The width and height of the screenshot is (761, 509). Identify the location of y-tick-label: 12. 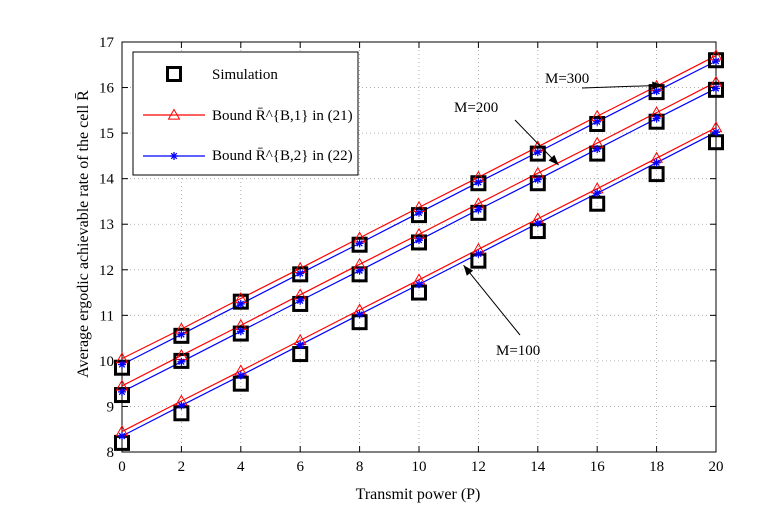
(106, 271).